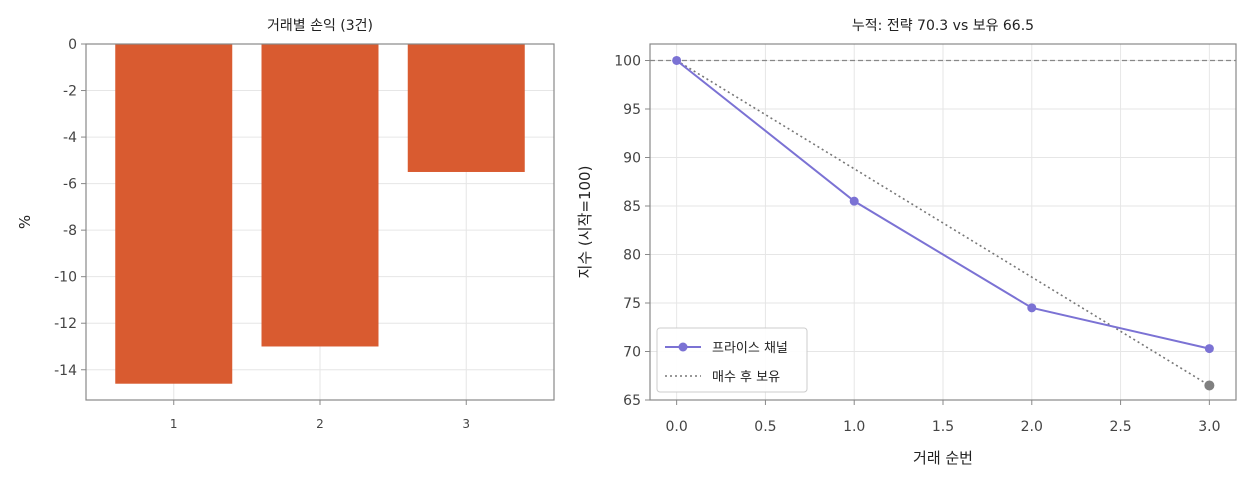 Image resolution: width=1249 pixels, height=484 pixels. I want to click on line-y-tick-label: 100, so click(627, 61).